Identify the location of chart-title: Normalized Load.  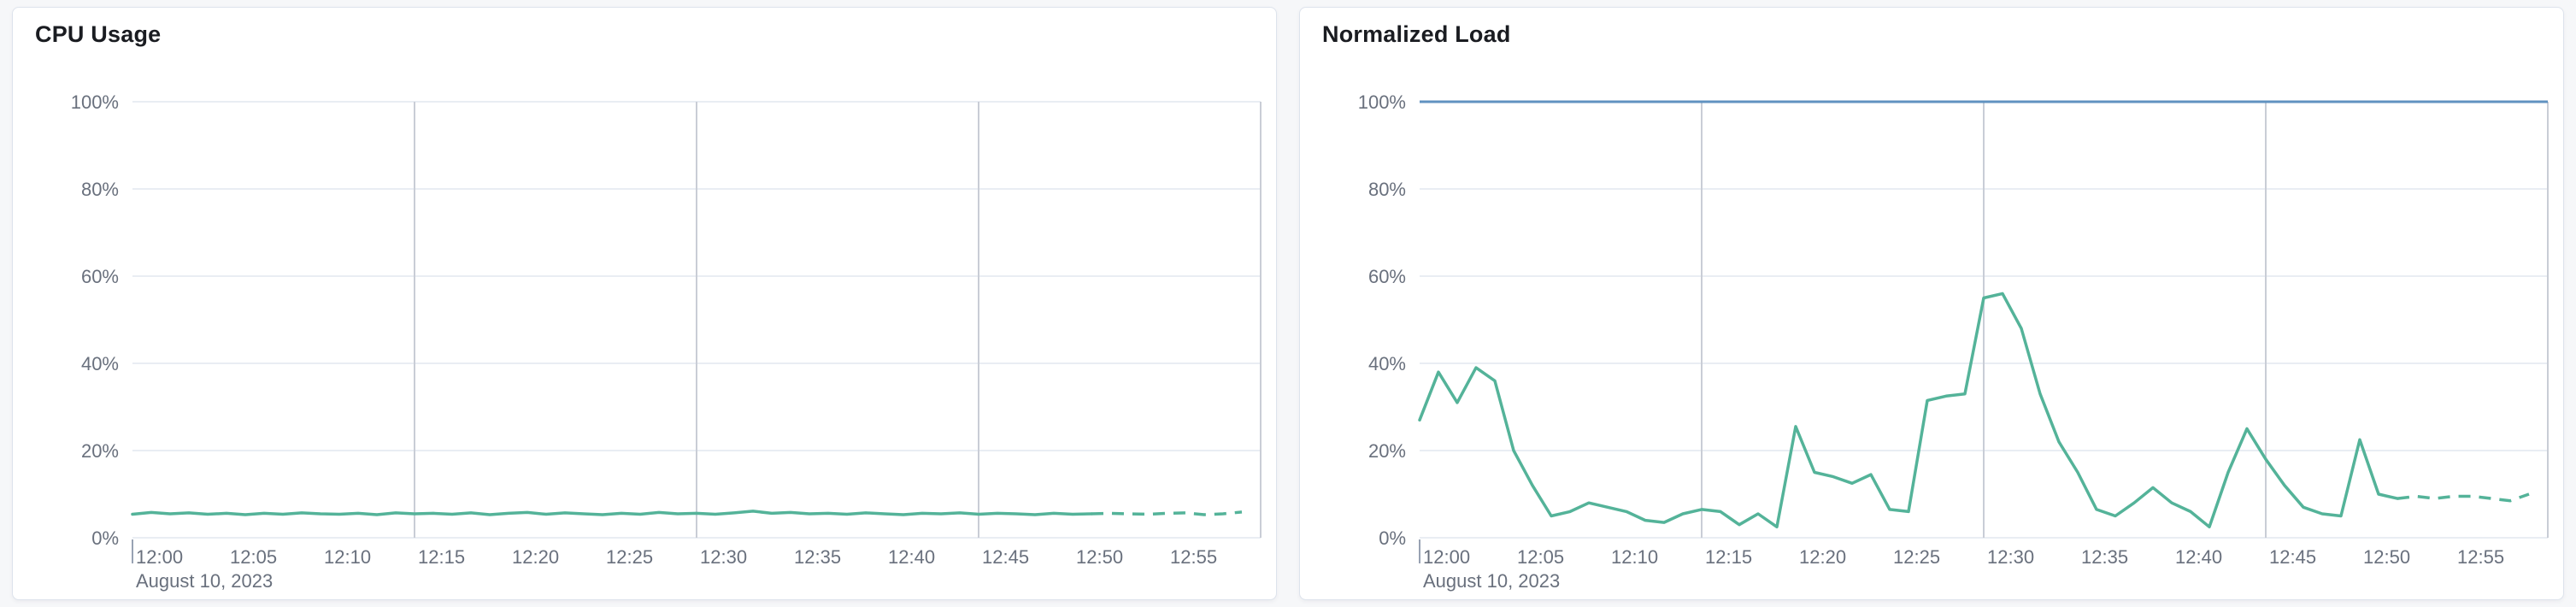
(1416, 34).